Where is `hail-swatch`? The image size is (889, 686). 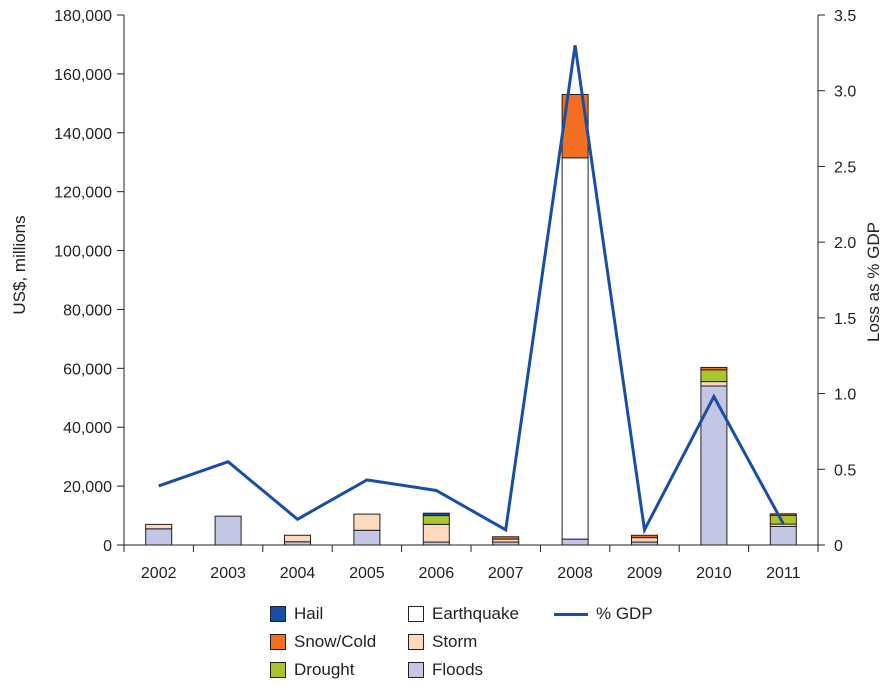
hail-swatch is located at coordinates (278, 614).